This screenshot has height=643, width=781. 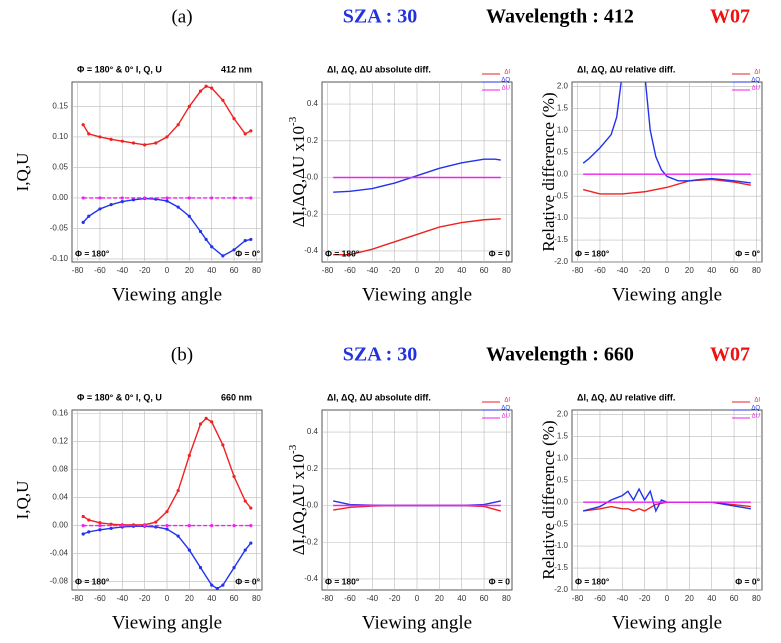 I want to click on y-axis-label-text: Relative difference (%), so click(x=548, y=499).